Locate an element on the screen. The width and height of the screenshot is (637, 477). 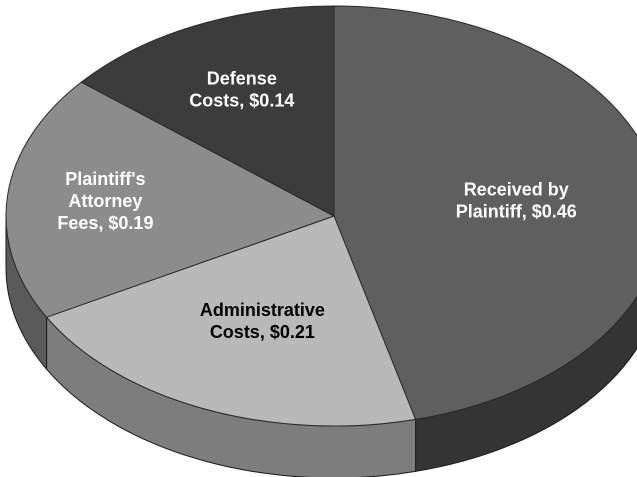
slice-label-defense-costs: Defense Costs, $0.14 is located at coordinates (241, 89).